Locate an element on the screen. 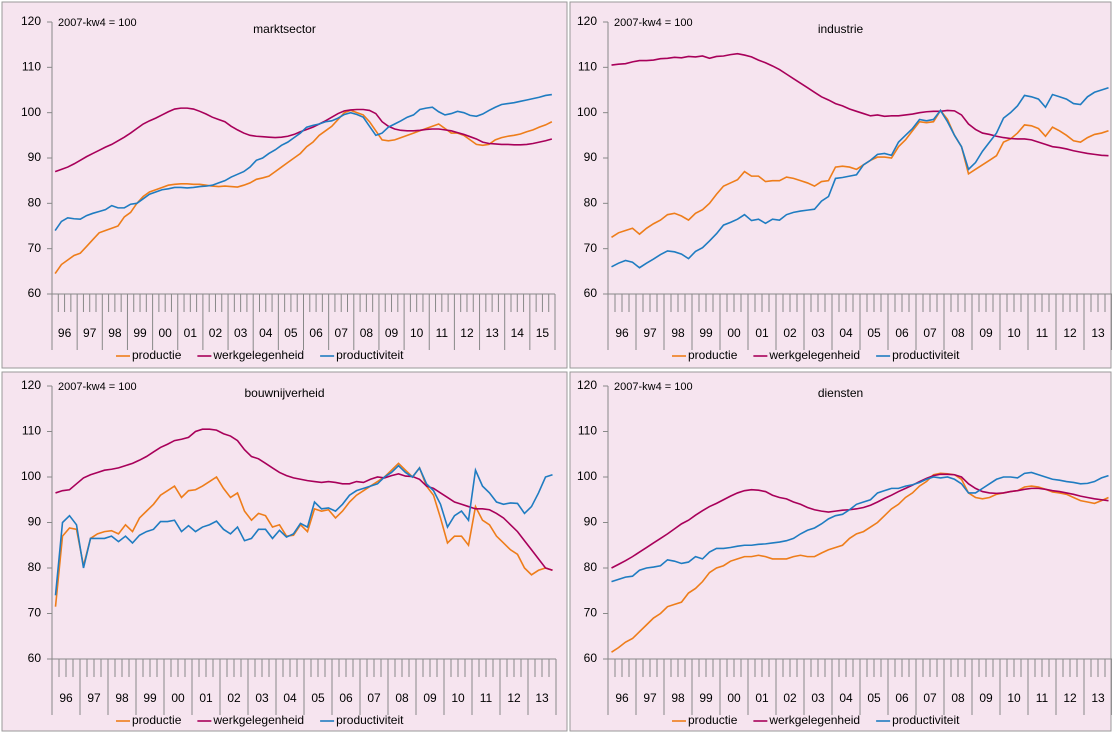  y-tick-label: 80 is located at coordinates (591, 567).